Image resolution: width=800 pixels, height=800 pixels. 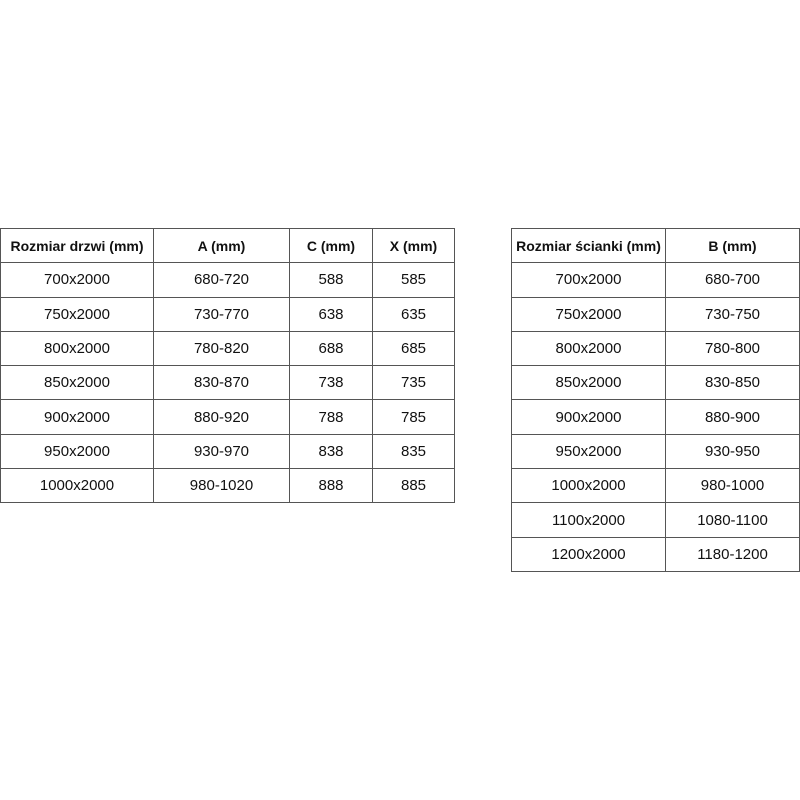 I want to click on table-row: 750x2000 730-770 638 635, so click(x=227, y=314).